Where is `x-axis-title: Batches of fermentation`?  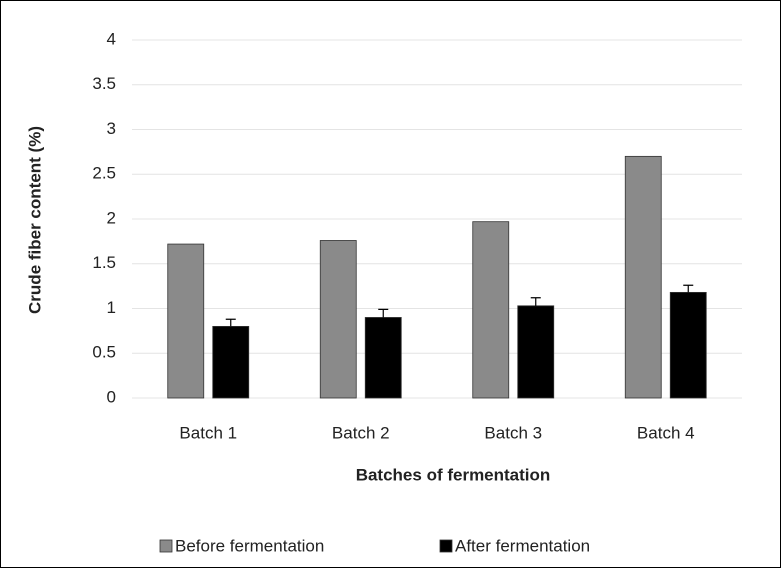
x-axis-title: Batches of fermentation is located at coordinates (453, 474).